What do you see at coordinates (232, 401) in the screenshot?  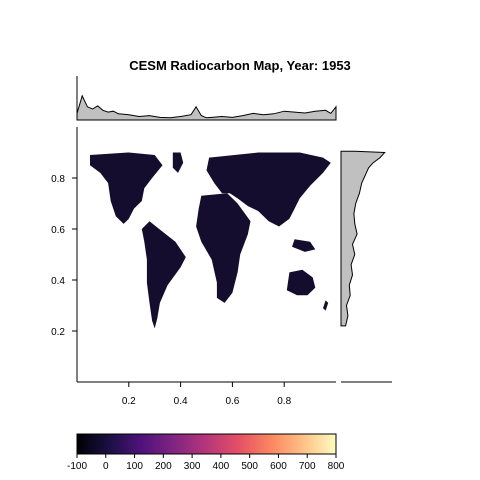 I see `x-tick-label: 0.6` at bounding box center [232, 401].